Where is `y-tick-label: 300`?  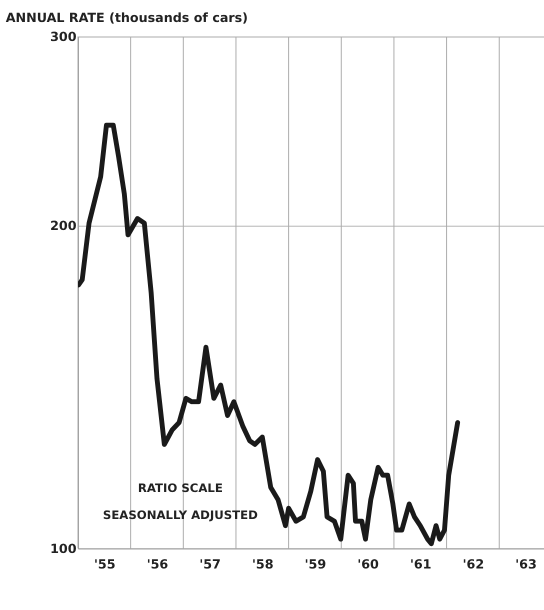 y-tick-label: 300 is located at coordinates (63, 36).